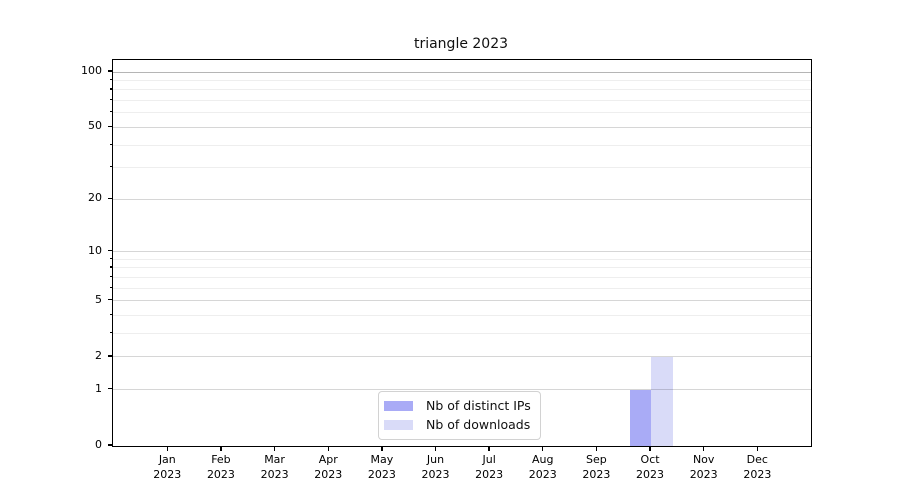 The width and height of the screenshot is (900, 500). Describe the element at coordinates (757, 467) in the screenshot. I see `x-tick-label-dec: Dec 2023` at that location.